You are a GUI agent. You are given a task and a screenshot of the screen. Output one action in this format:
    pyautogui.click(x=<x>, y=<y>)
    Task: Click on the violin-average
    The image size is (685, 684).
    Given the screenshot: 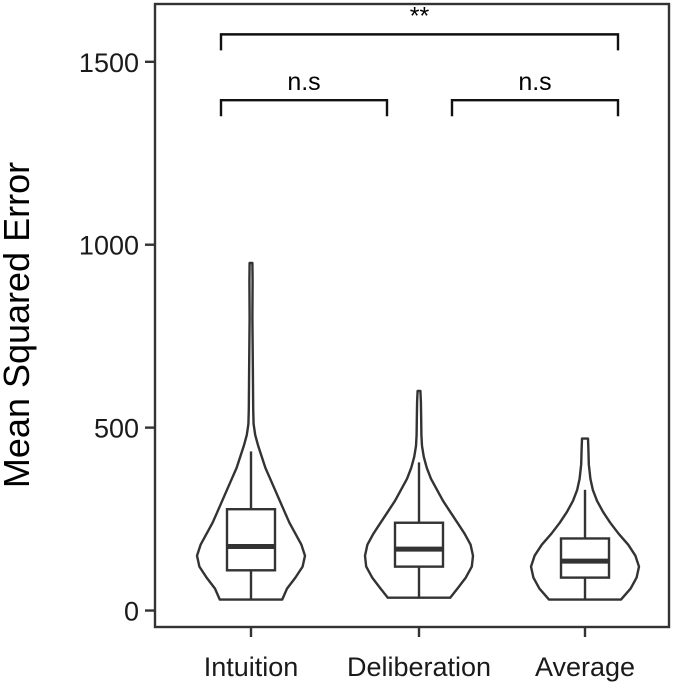 What is the action you would take?
    pyautogui.click(x=585, y=519)
    